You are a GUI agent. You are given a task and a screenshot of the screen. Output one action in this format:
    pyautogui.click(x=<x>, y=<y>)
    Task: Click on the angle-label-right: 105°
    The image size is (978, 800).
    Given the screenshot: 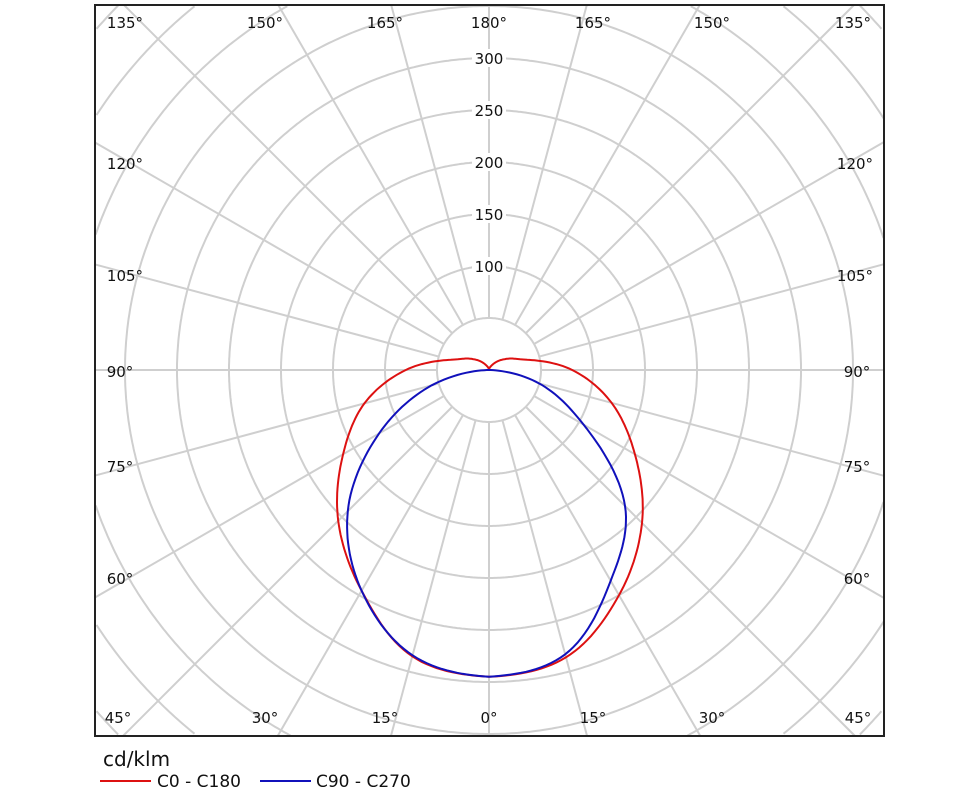 What is the action you would take?
    pyautogui.click(x=855, y=276)
    